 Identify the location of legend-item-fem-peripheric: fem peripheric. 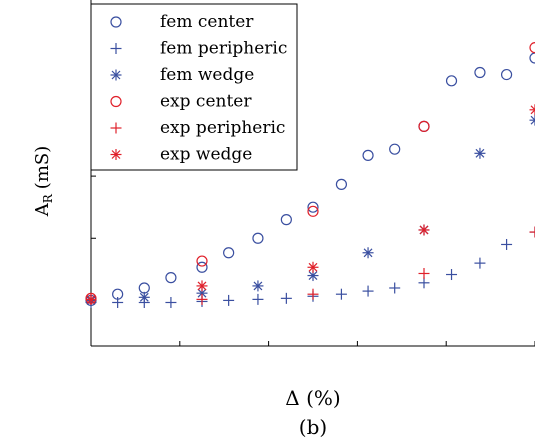
(198, 49).